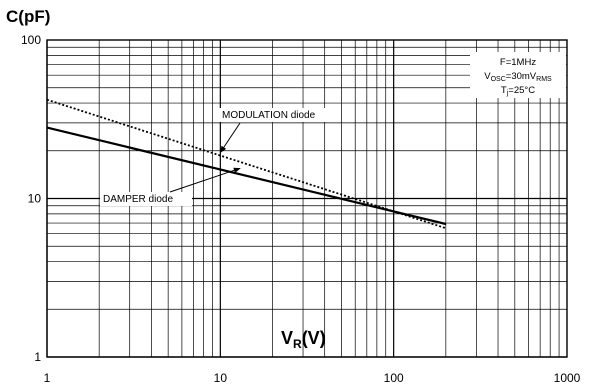 This screenshot has width=590, height=387. What do you see at coordinates (138, 199) in the screenshot?
I see `damper-diode-label: DAMPER diode` at bounding box center [138, 199].